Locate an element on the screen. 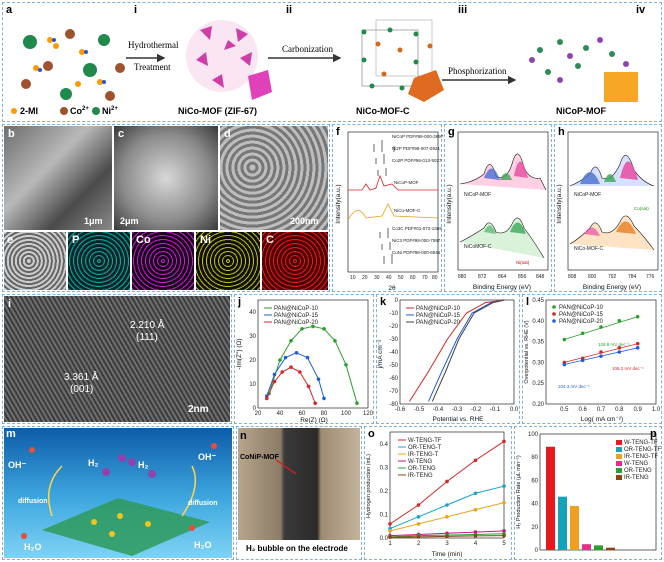 Image resolution: width=664 pixels, height=562 pixels. eis-ytick: 20 is located at coordinates (252, 361).